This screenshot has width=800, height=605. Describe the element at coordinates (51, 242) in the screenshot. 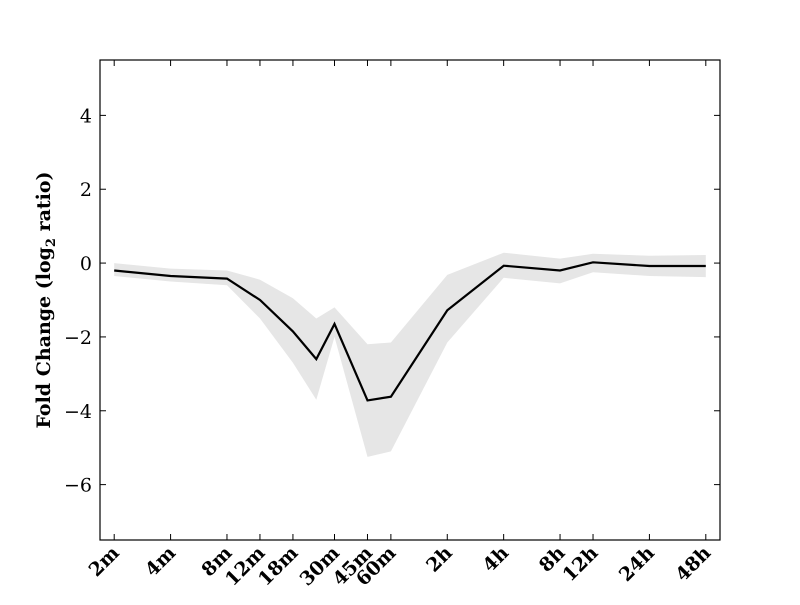

I see `y-axis-label-subscript: 2` at that location.